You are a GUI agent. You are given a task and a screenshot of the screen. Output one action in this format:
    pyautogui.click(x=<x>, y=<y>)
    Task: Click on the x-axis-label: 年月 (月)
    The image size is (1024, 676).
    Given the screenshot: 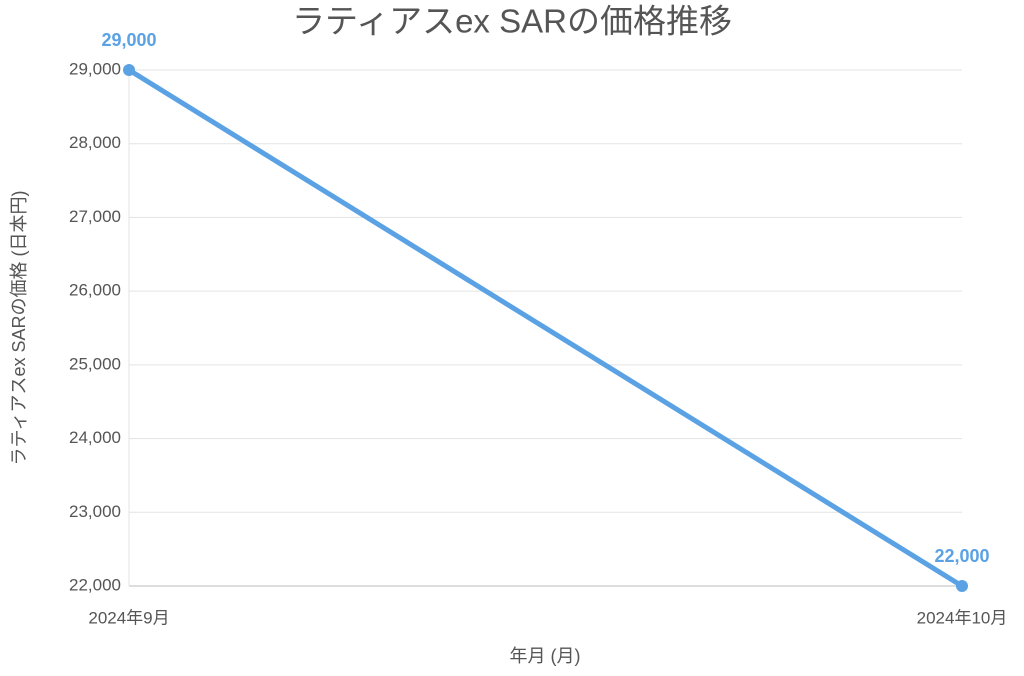 What is the action you would take?
    pyautogui.click(x=545, y=656)
    